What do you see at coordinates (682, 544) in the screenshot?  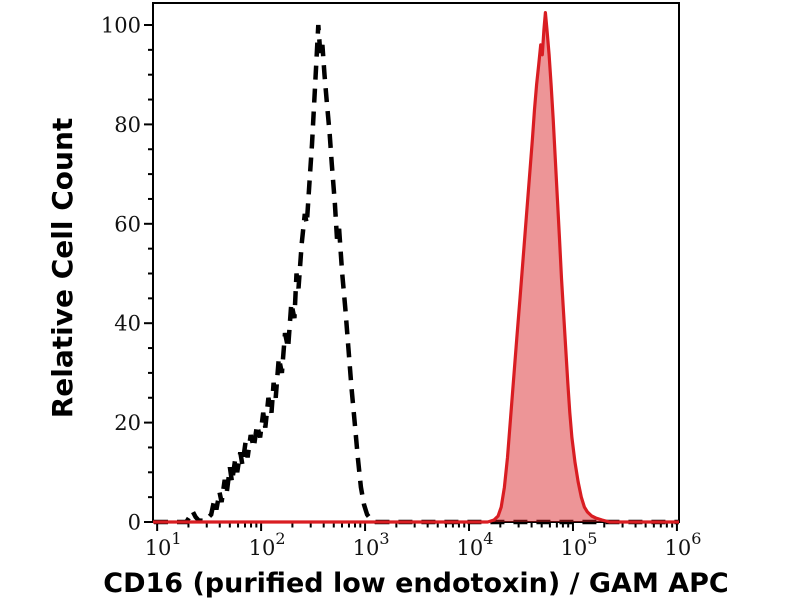 I see `x-tick-label: 10⁶` at bounding box center [682, 544].